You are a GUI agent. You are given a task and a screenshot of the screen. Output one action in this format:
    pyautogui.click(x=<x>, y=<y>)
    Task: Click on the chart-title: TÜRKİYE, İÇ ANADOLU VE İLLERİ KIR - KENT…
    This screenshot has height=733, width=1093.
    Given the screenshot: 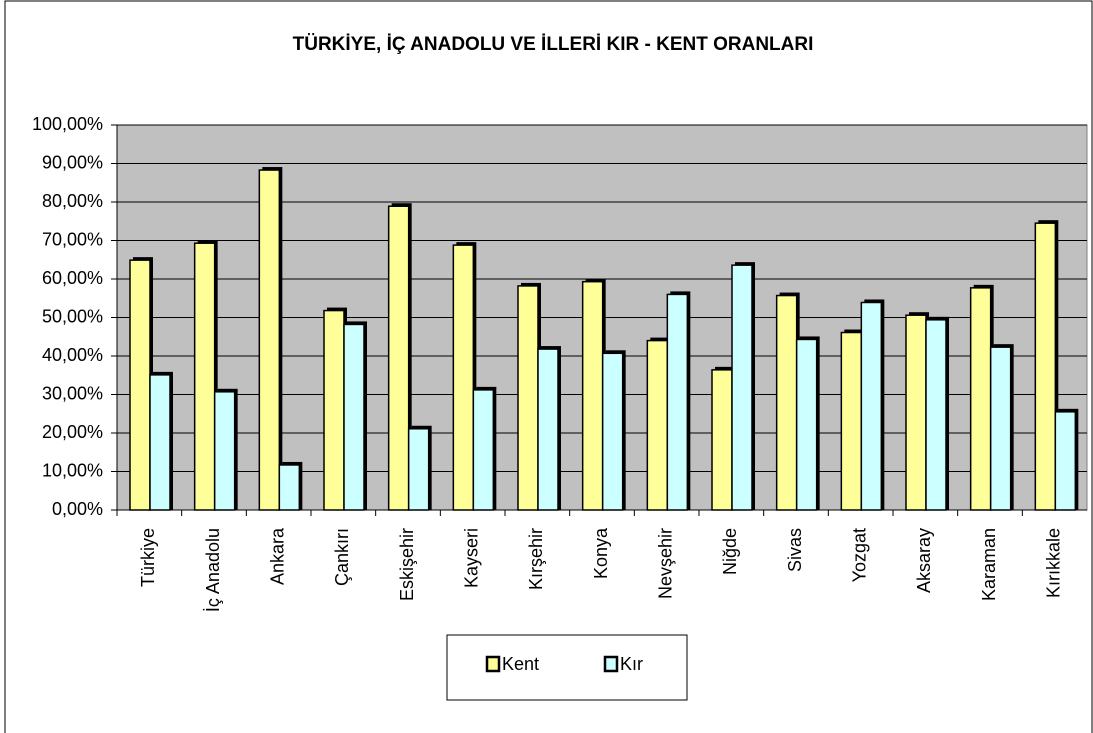 What is the action you would take?
    pyautogui.click(x=553, y=44)
    